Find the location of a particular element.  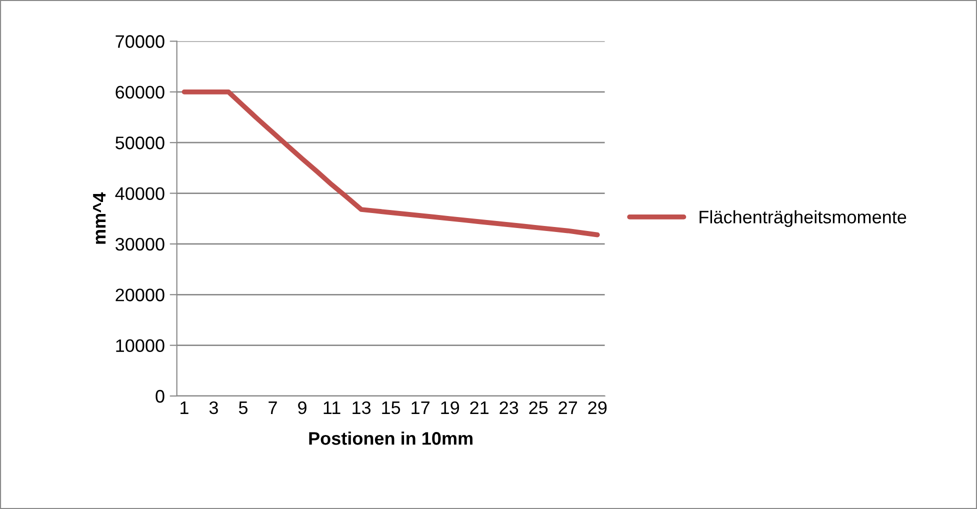

y-tick-label: 20000 is located at coordinates (140, 295).